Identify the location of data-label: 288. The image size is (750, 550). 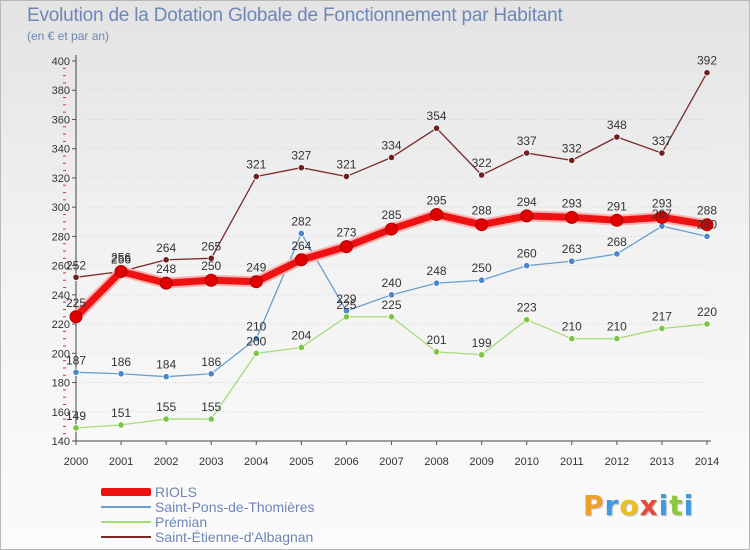
(707, 211).